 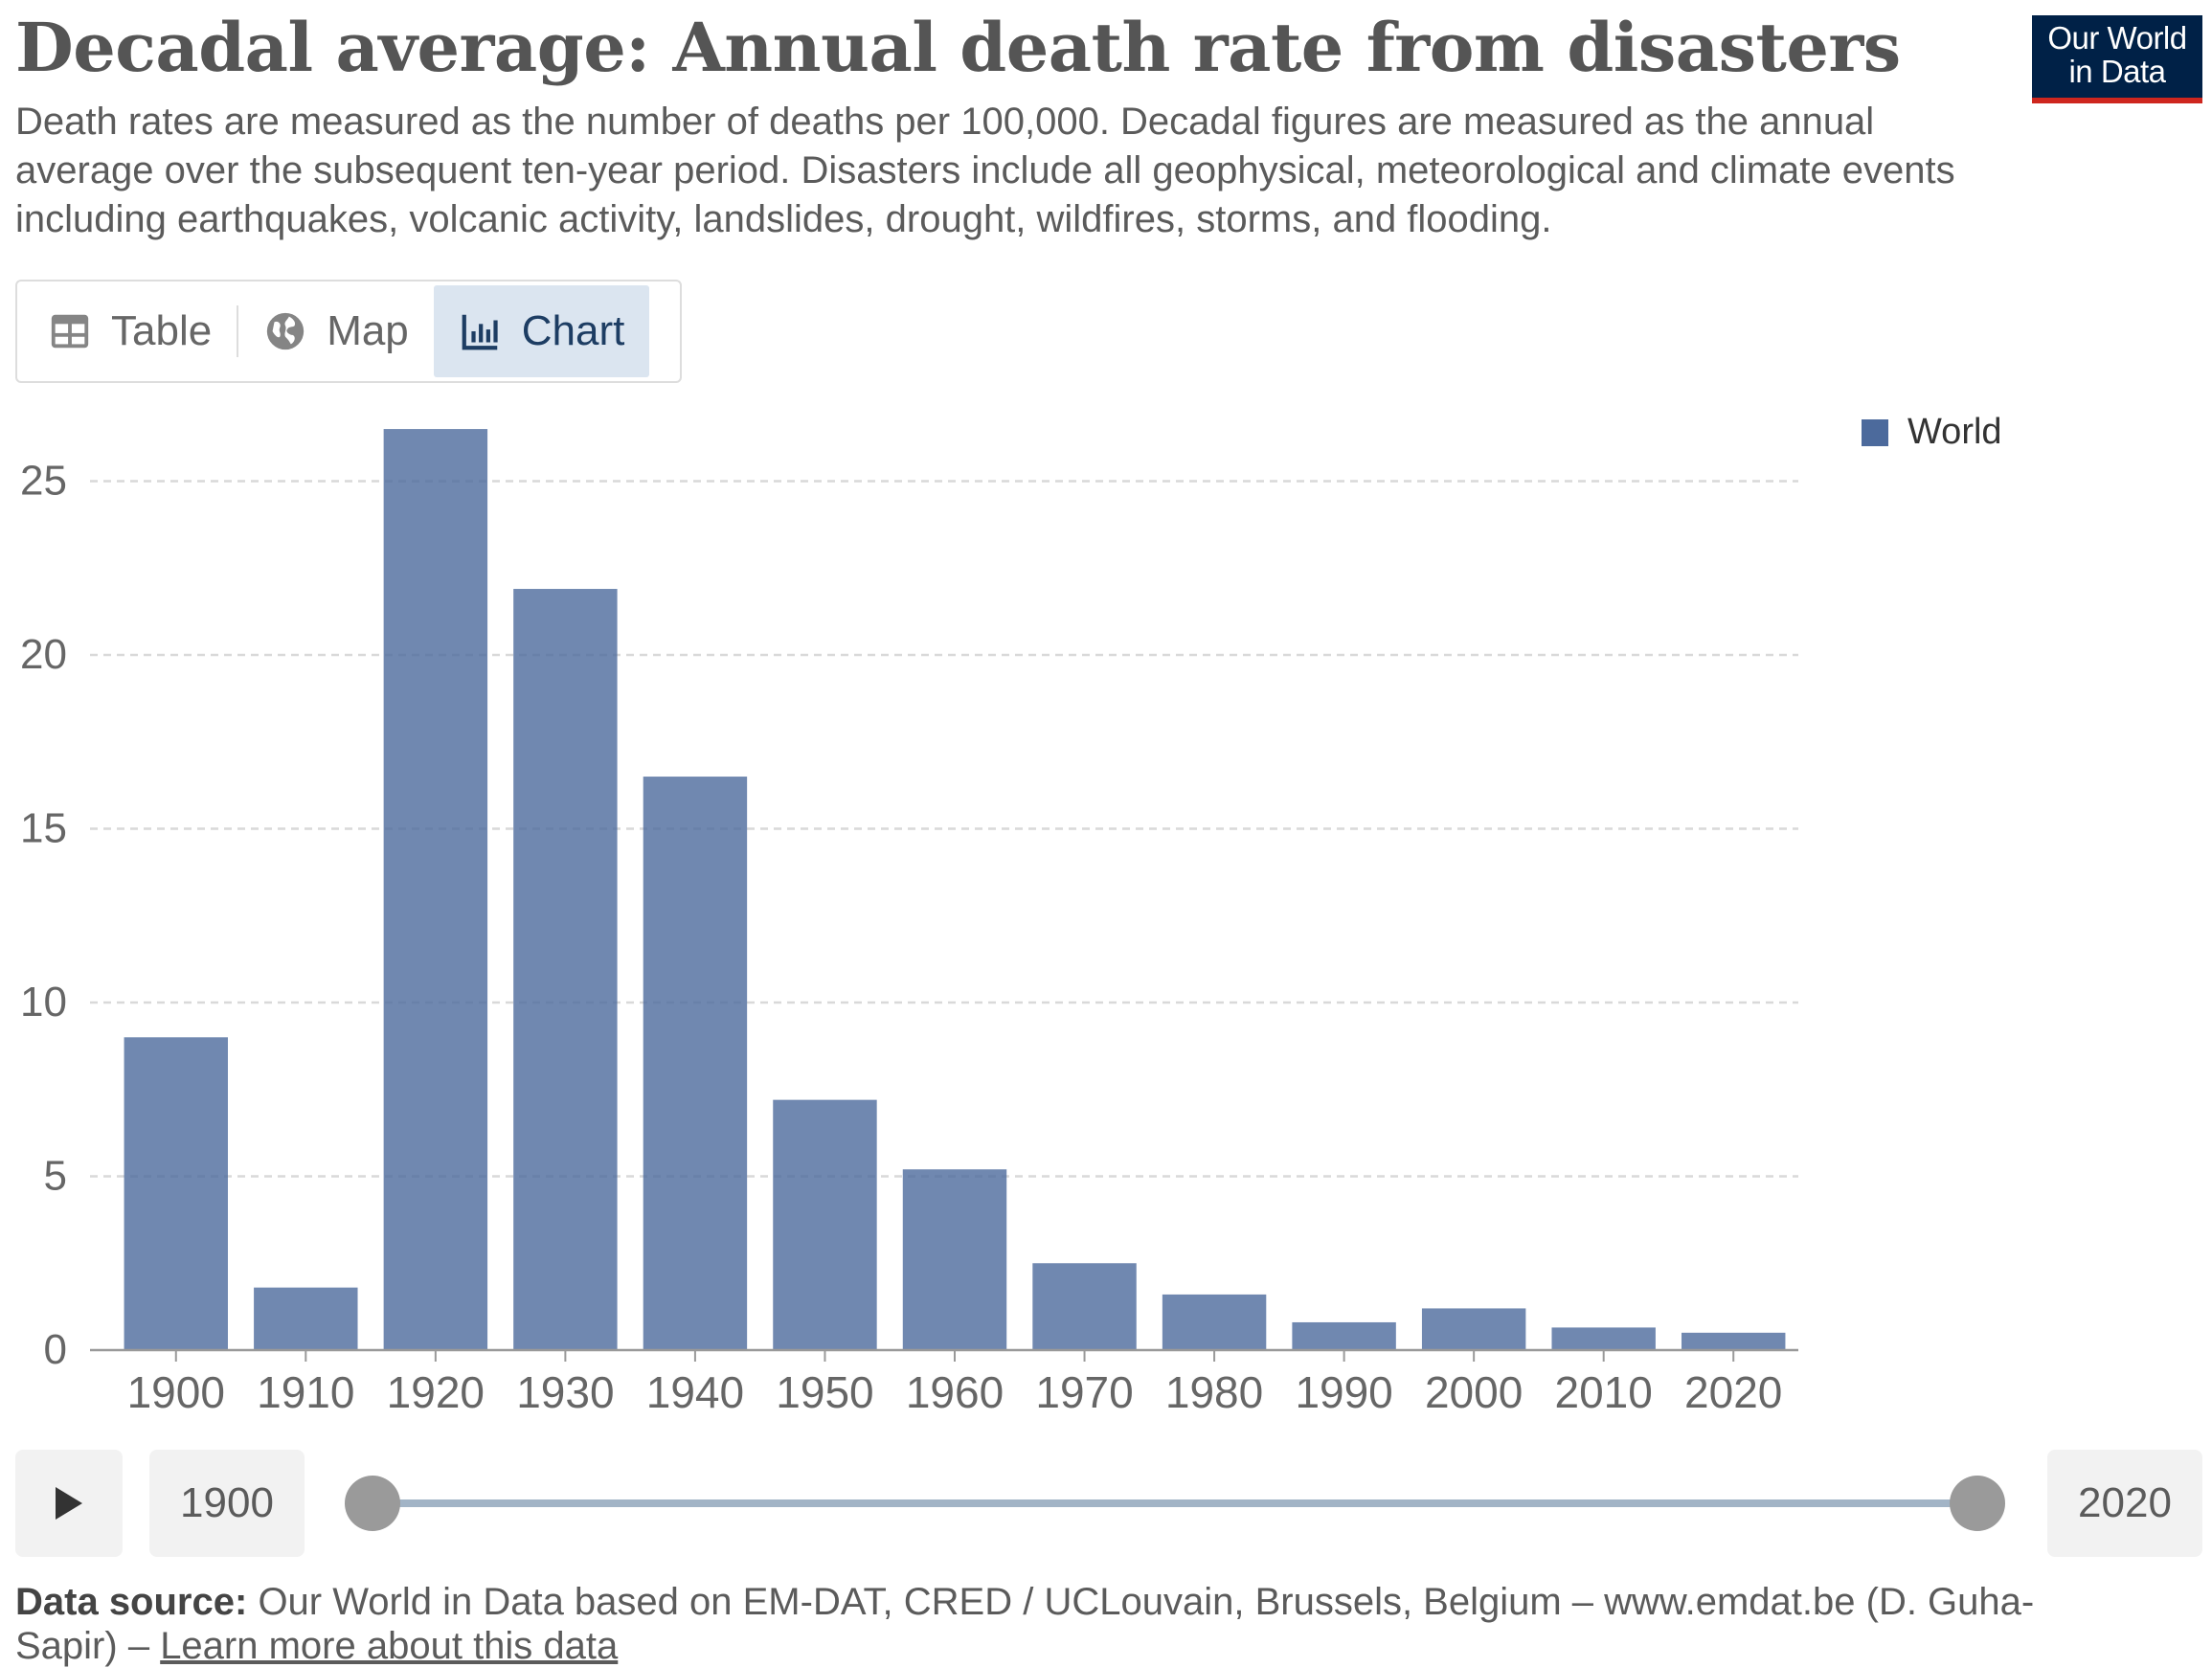 I want to click on x-tick-label: 1940, so click(x=695, y=1392).